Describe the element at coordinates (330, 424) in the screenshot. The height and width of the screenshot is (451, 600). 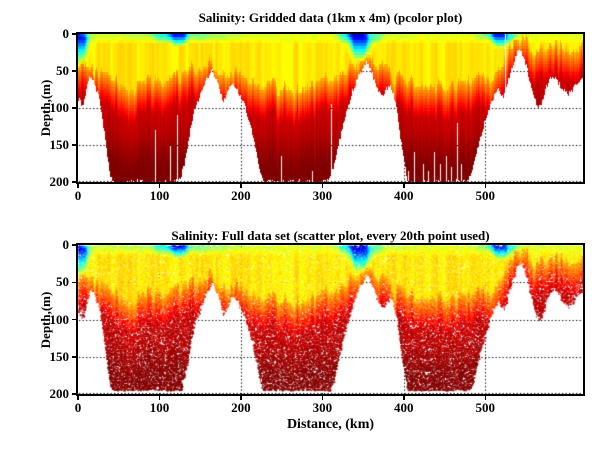
I see `distance-xlabel: Distance, (km)` at that location.